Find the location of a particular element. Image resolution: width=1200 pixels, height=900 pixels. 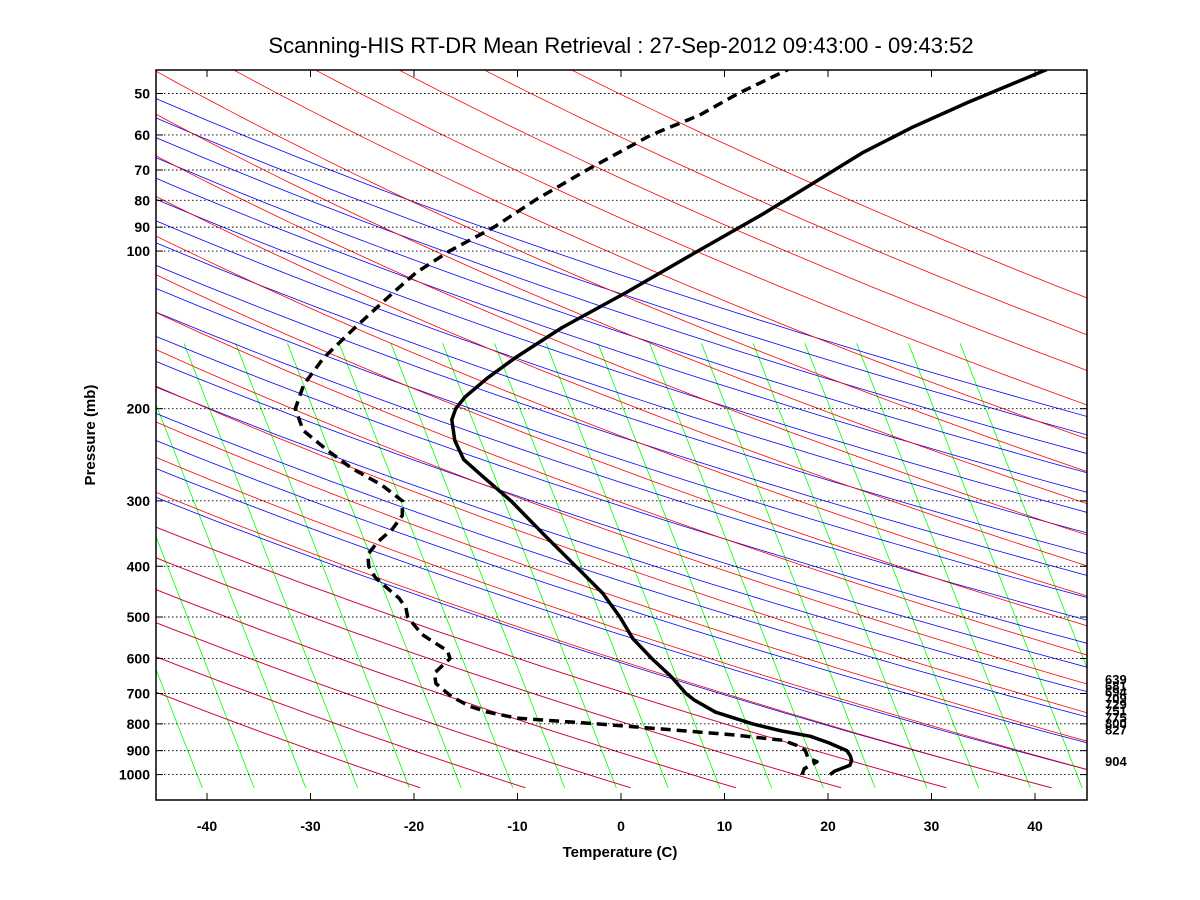

y-tick-label: 500 is located at coordinates (139, 617).